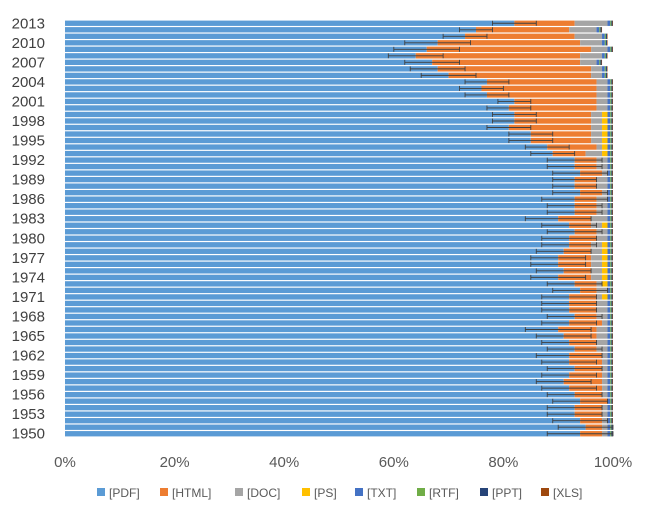  What do you see at coordinates (28, 160) in the screenshot?
I see `y-tick-label-1992: 1992` at bounding box center [28, 160].